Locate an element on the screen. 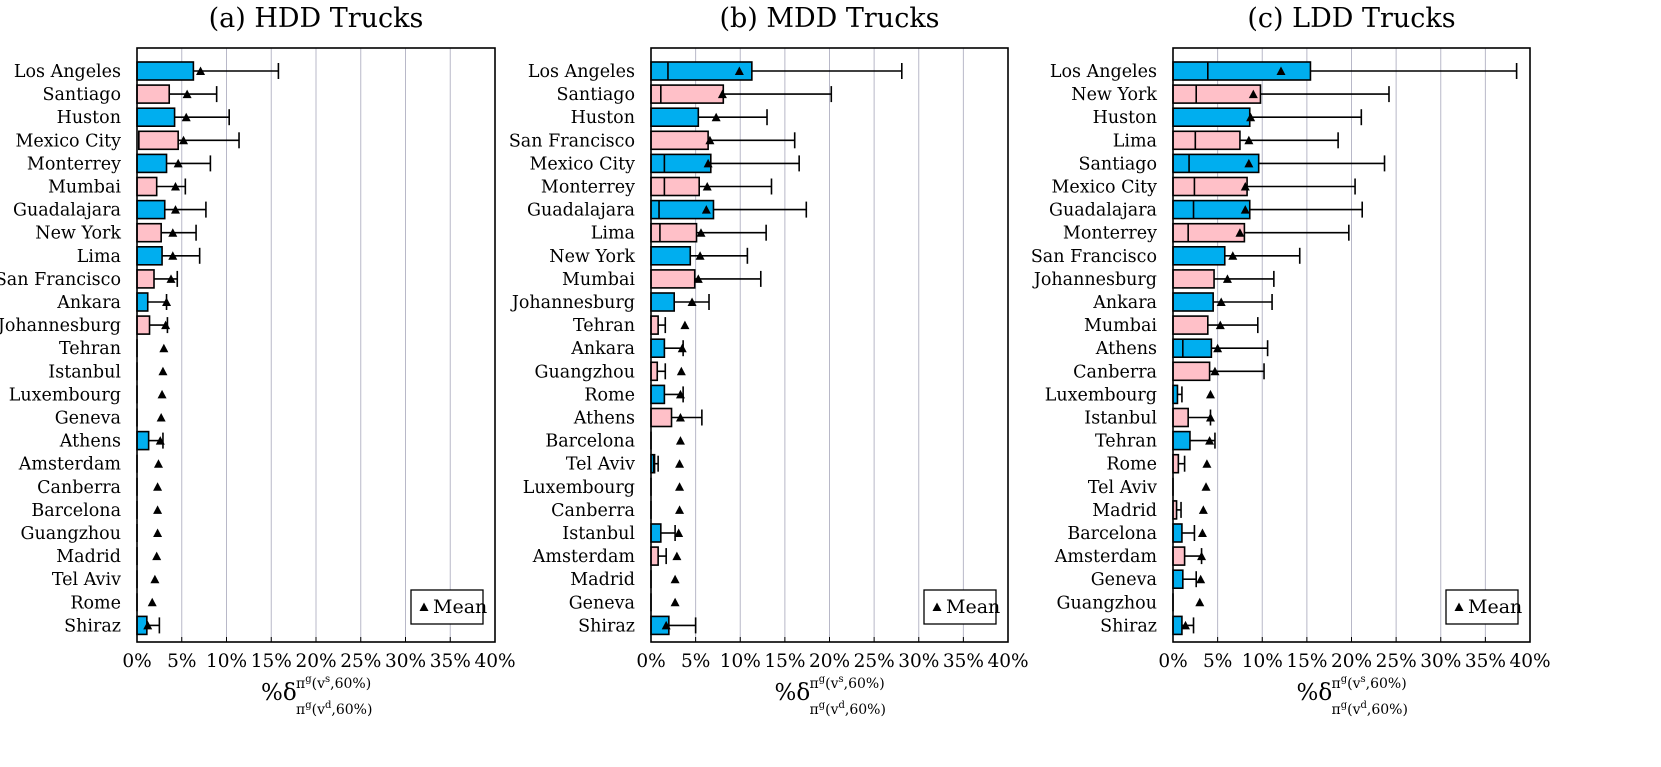 This screenshot has width=1661, height=767. x-axis-label-subscript: πg(vd,60%) is located at coordinates (848, 709).